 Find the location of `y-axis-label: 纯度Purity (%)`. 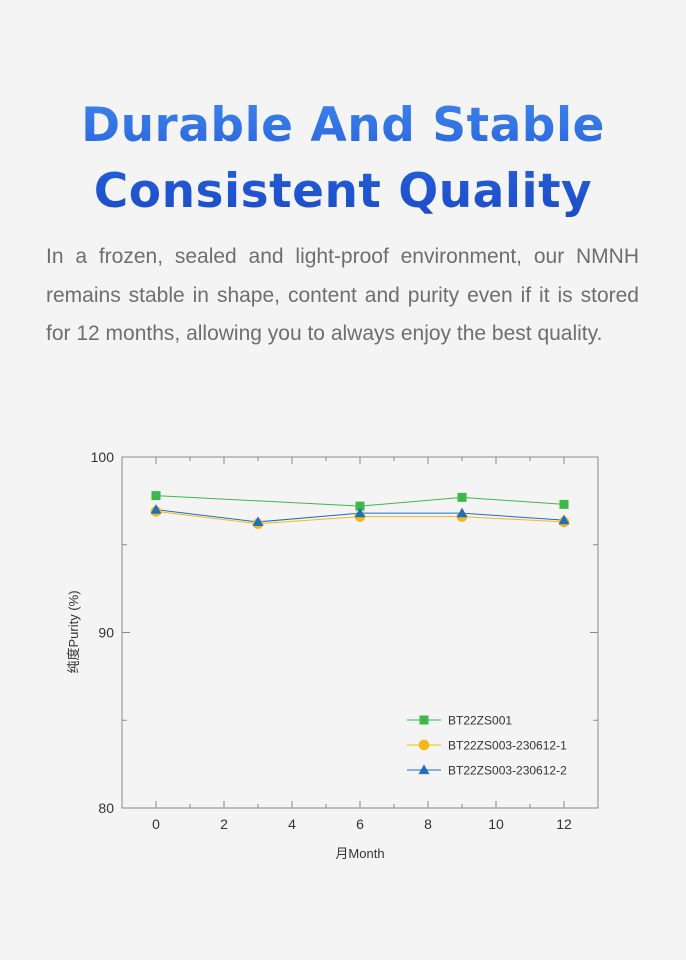

y-axis-label: 纯度Purity (%) is located at coordinates (73, 631).